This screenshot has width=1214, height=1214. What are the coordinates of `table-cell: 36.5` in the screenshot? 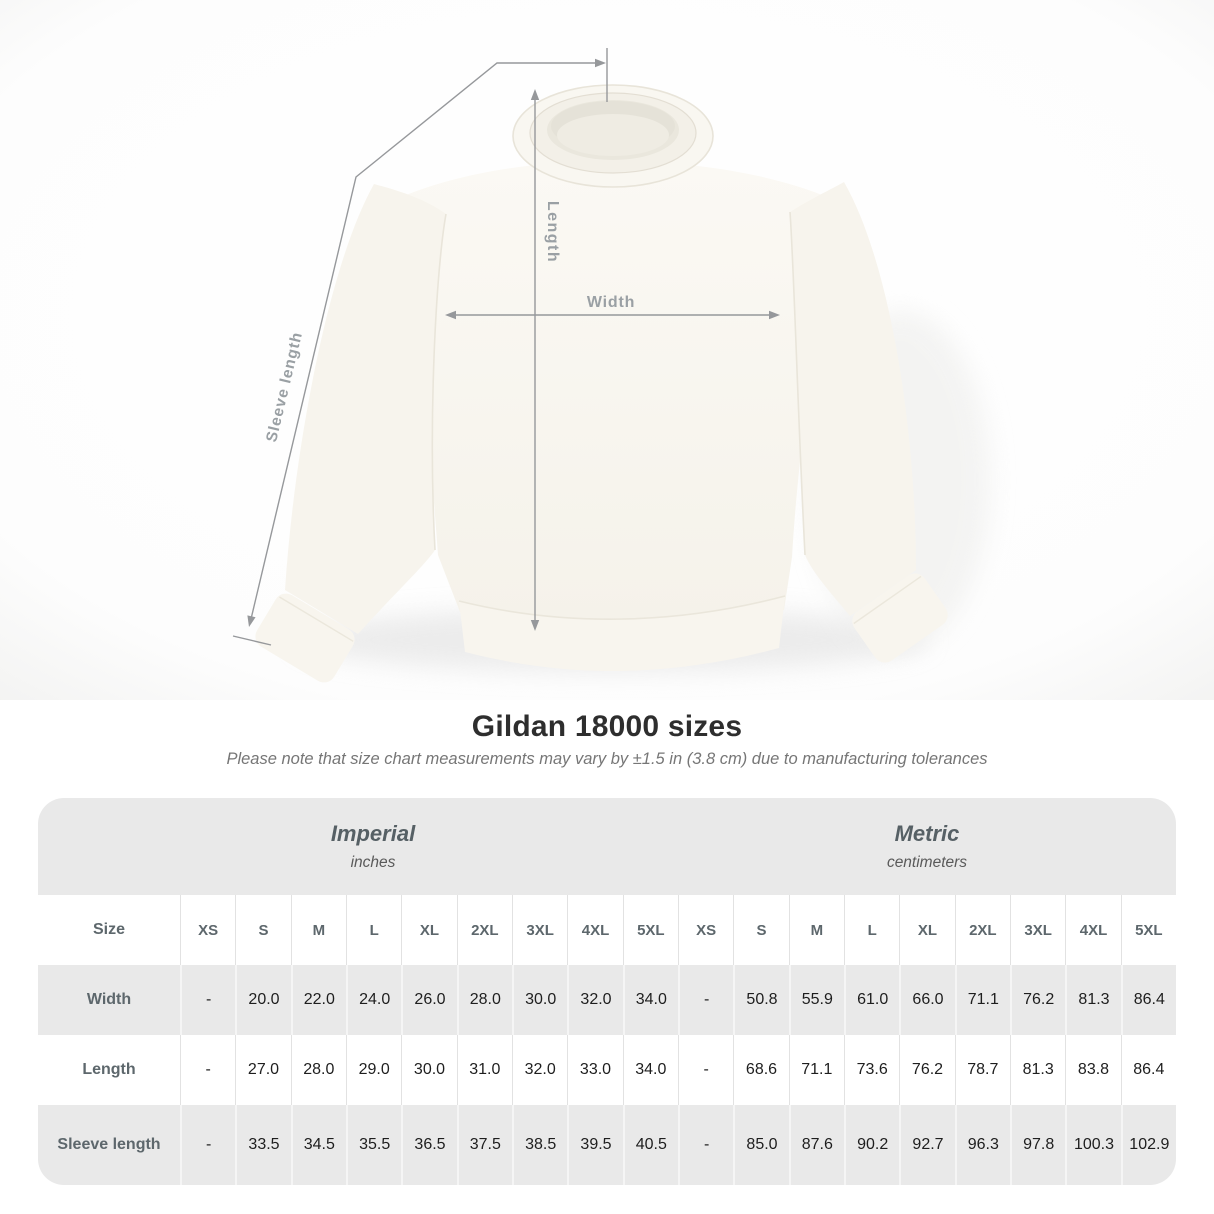 It's located at (428, 1145).